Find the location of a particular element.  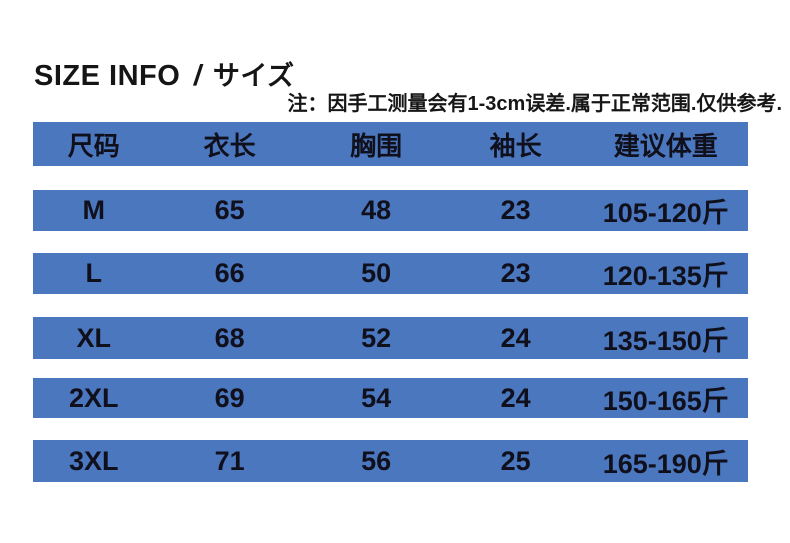

table-row: 2XL 69 54 24 150-165斤 is located at coordinates (390, 398).